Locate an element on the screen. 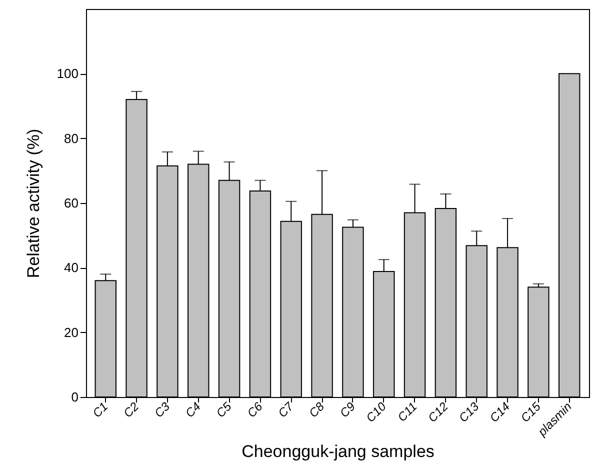  y-tick-label: 40 is located at coordinates (71, 268).